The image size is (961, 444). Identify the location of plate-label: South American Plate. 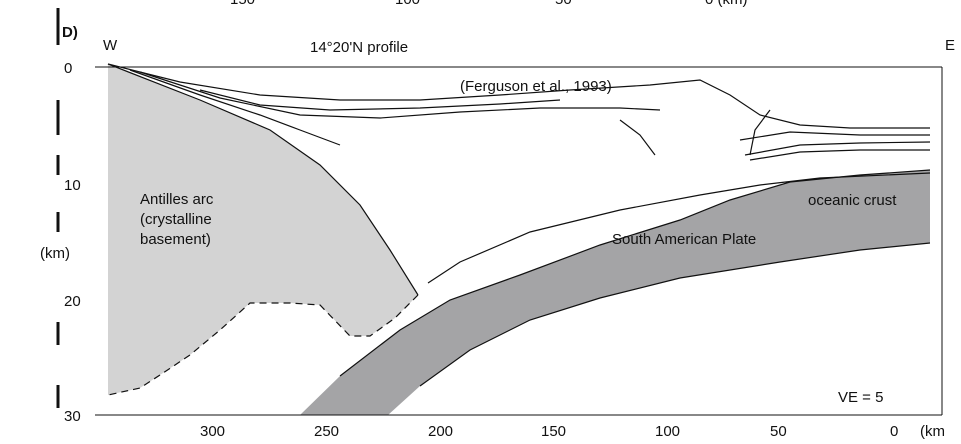
(684, 239).